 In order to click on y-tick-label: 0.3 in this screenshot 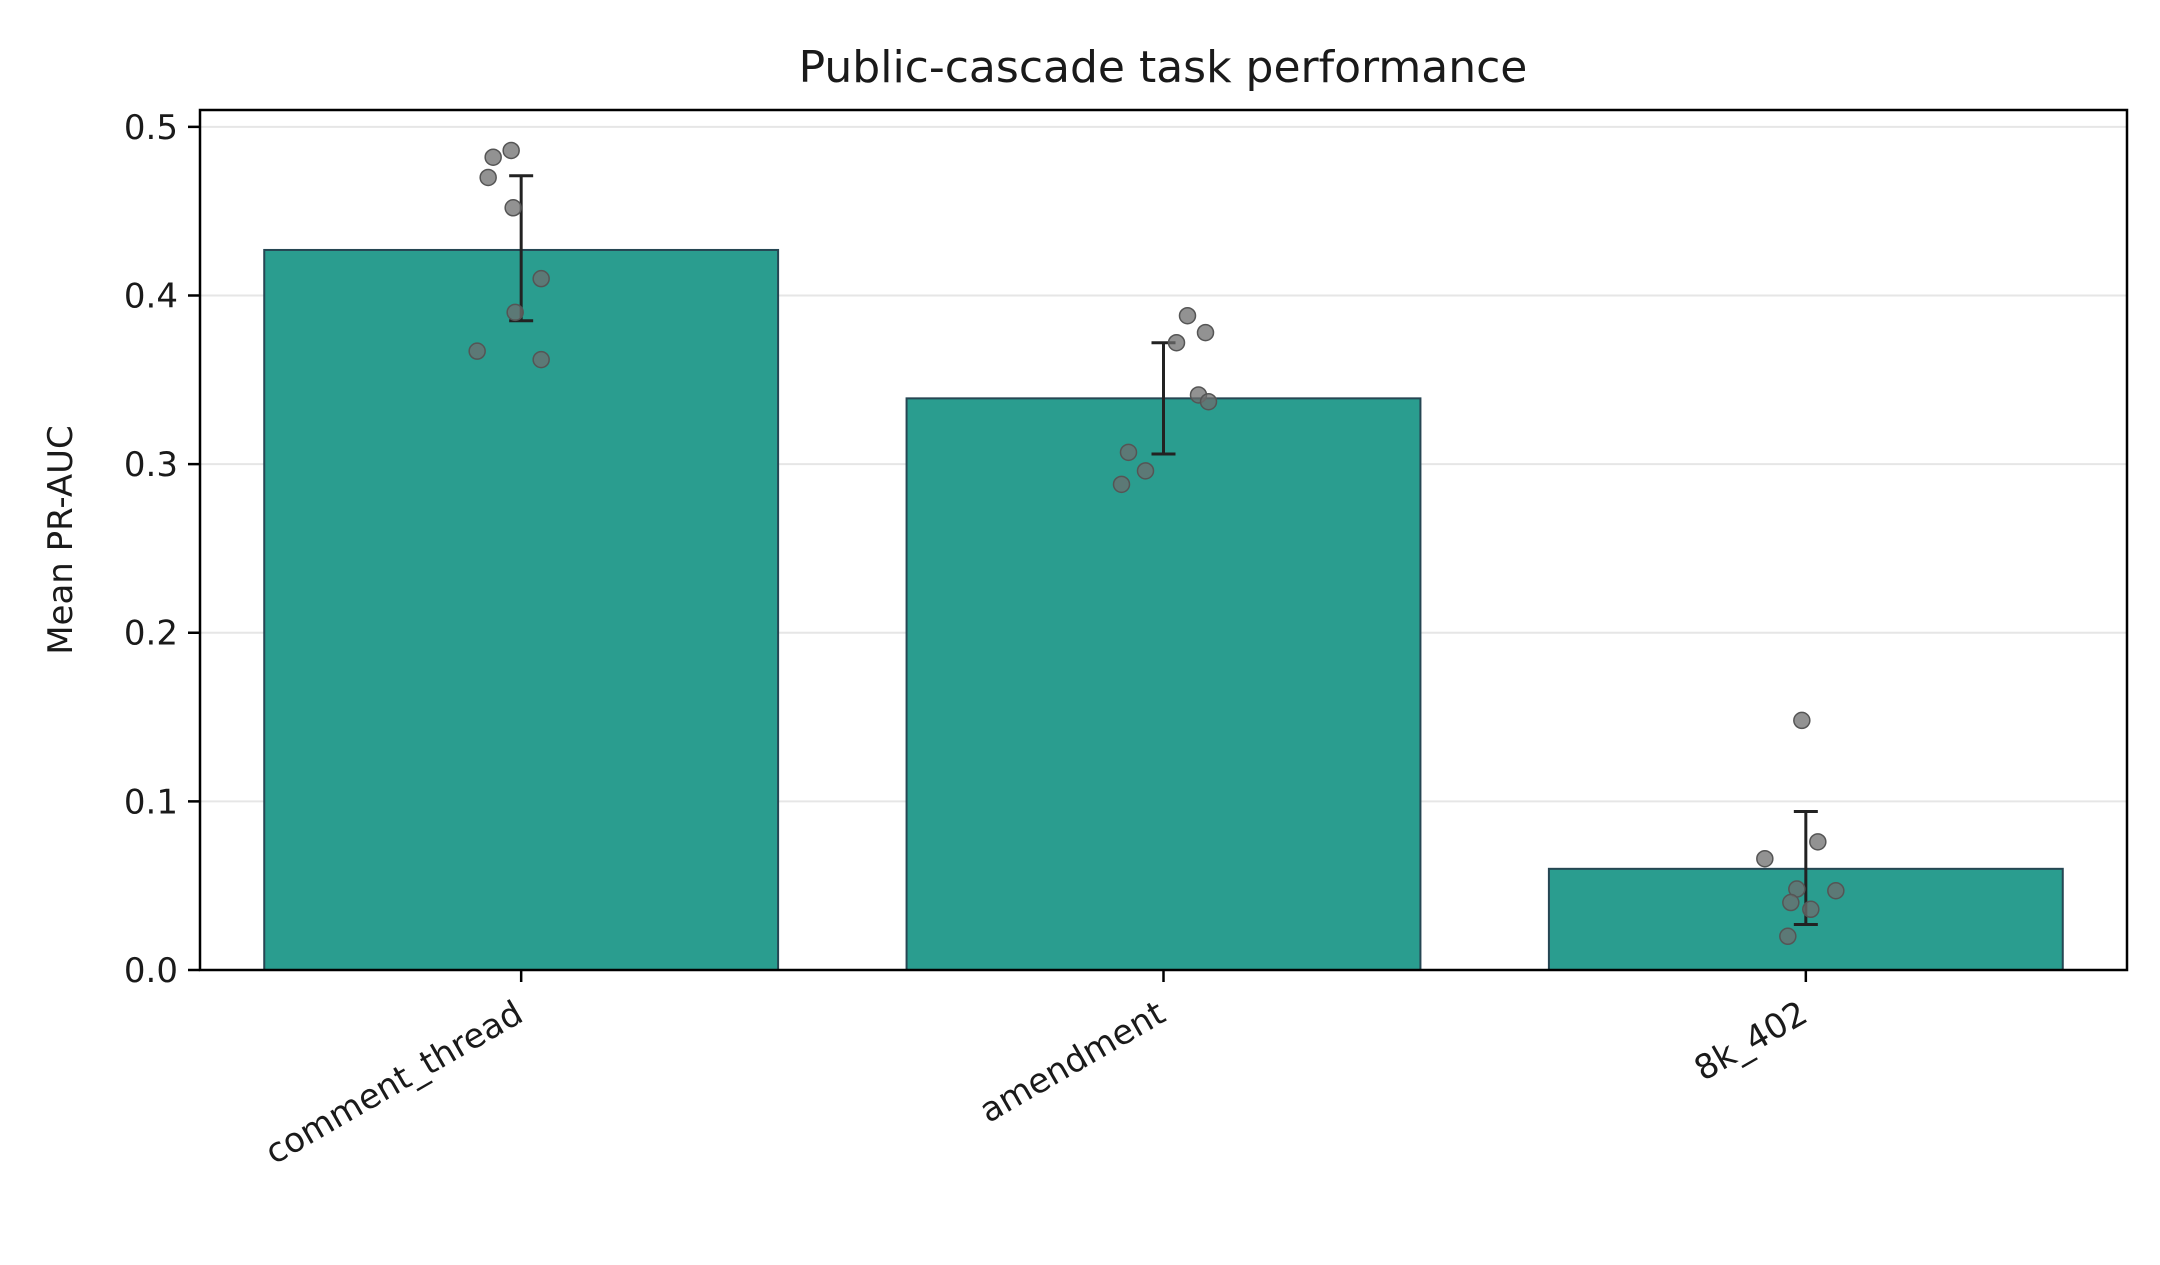, I will do `click(151, 465)`.